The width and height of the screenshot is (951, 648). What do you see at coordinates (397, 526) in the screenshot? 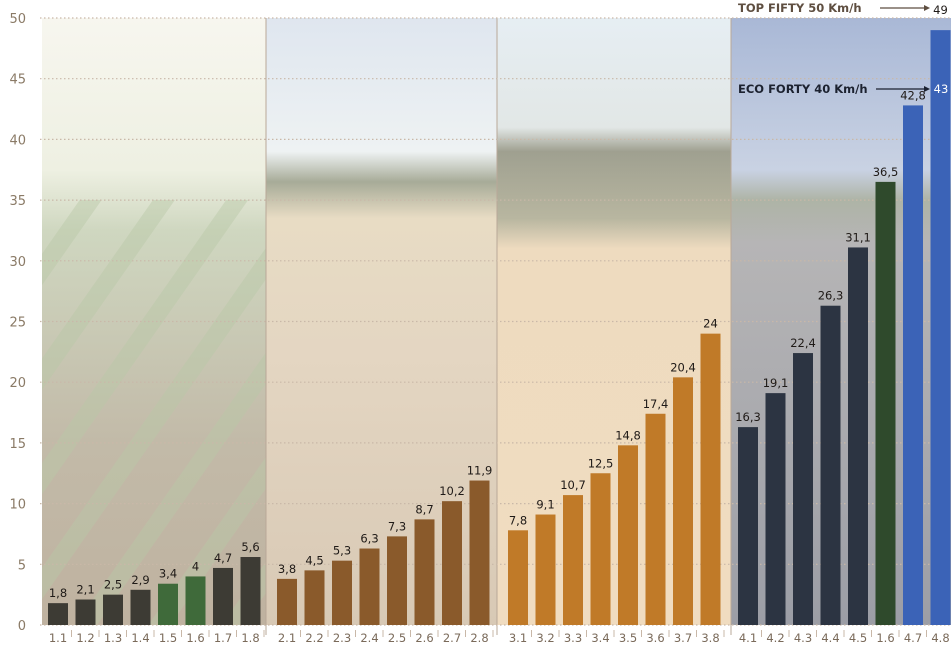
I see `value-label-2.5: 7,3` at bounding box center [397, 526].